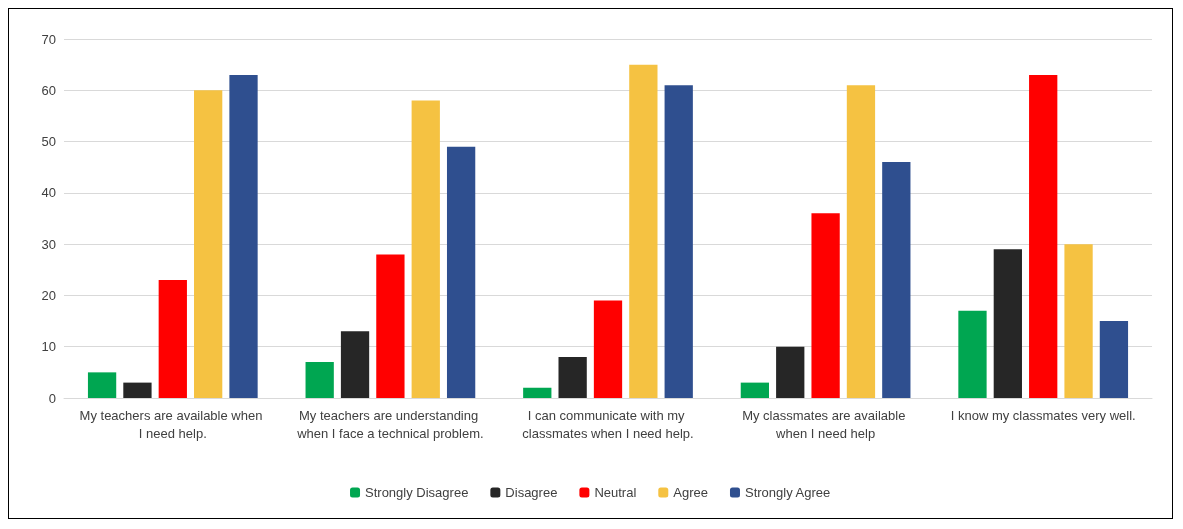 This screenshot has width=1183, height=529. Describe the element at coordinates (390, 424) in the screenshot. I see `x-tick-label: My teachers are understanding when I face a technical problem.` at that location.